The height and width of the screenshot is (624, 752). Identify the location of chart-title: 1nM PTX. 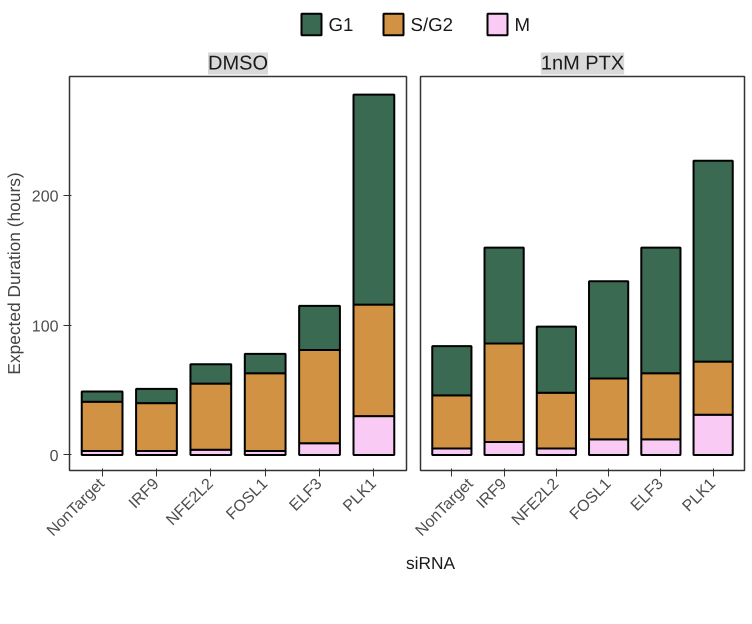
(582, 63).